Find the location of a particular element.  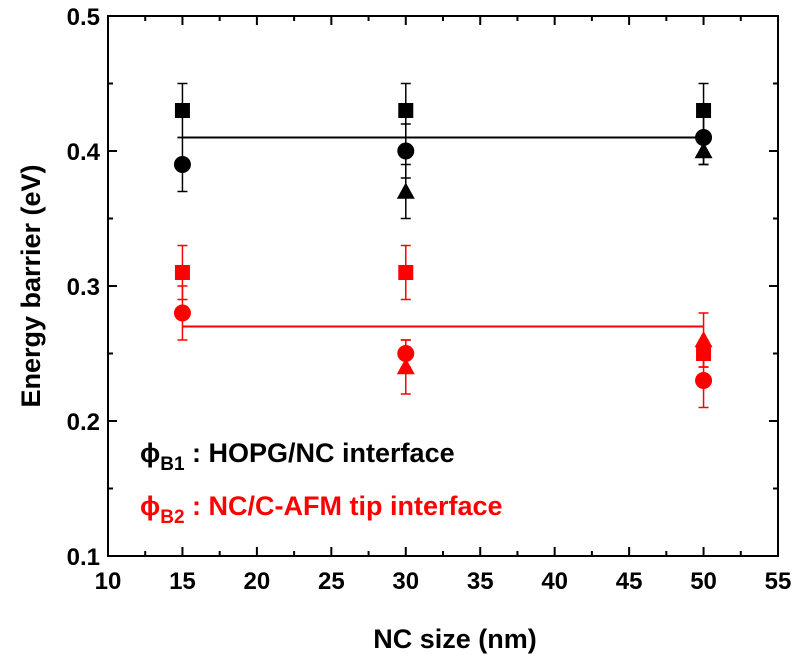

x-tick-label: 20 is located at coordinates (257, 581).